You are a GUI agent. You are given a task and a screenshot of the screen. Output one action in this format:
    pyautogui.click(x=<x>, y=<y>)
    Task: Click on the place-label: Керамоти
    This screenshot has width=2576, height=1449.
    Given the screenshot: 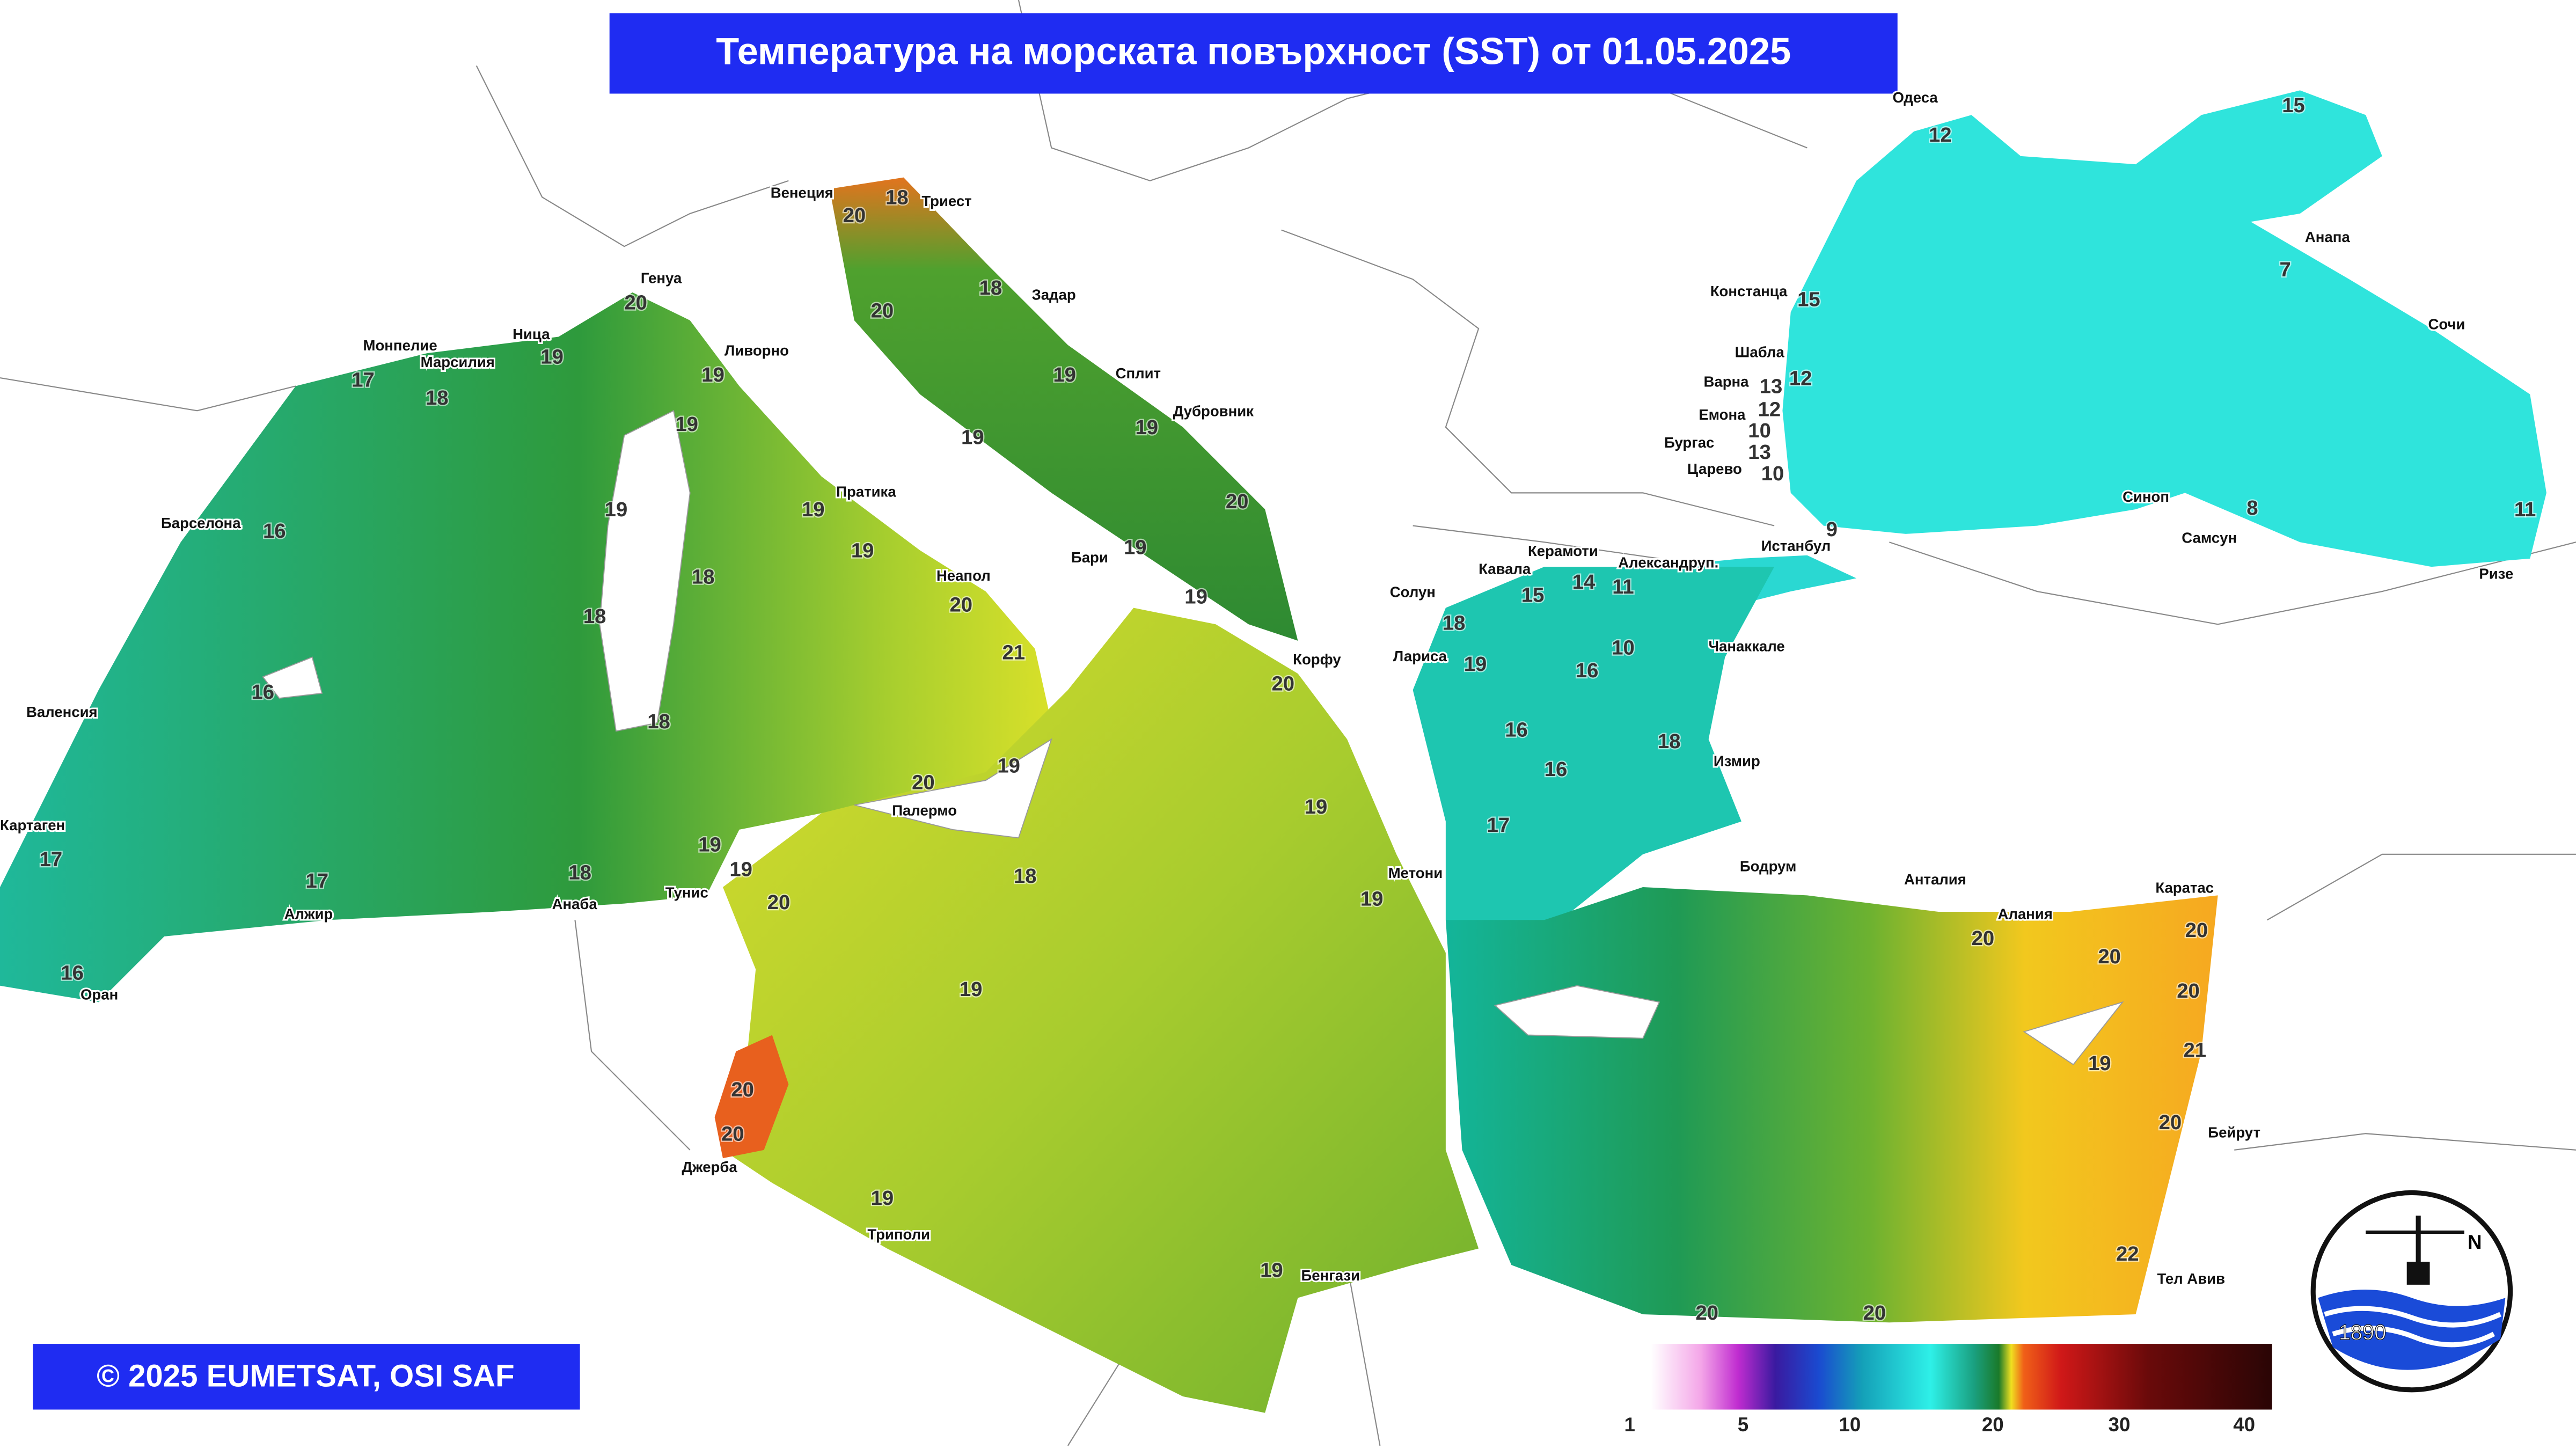 What is the action you would take?
    pyautogui.click(x=1563, y=551)
    